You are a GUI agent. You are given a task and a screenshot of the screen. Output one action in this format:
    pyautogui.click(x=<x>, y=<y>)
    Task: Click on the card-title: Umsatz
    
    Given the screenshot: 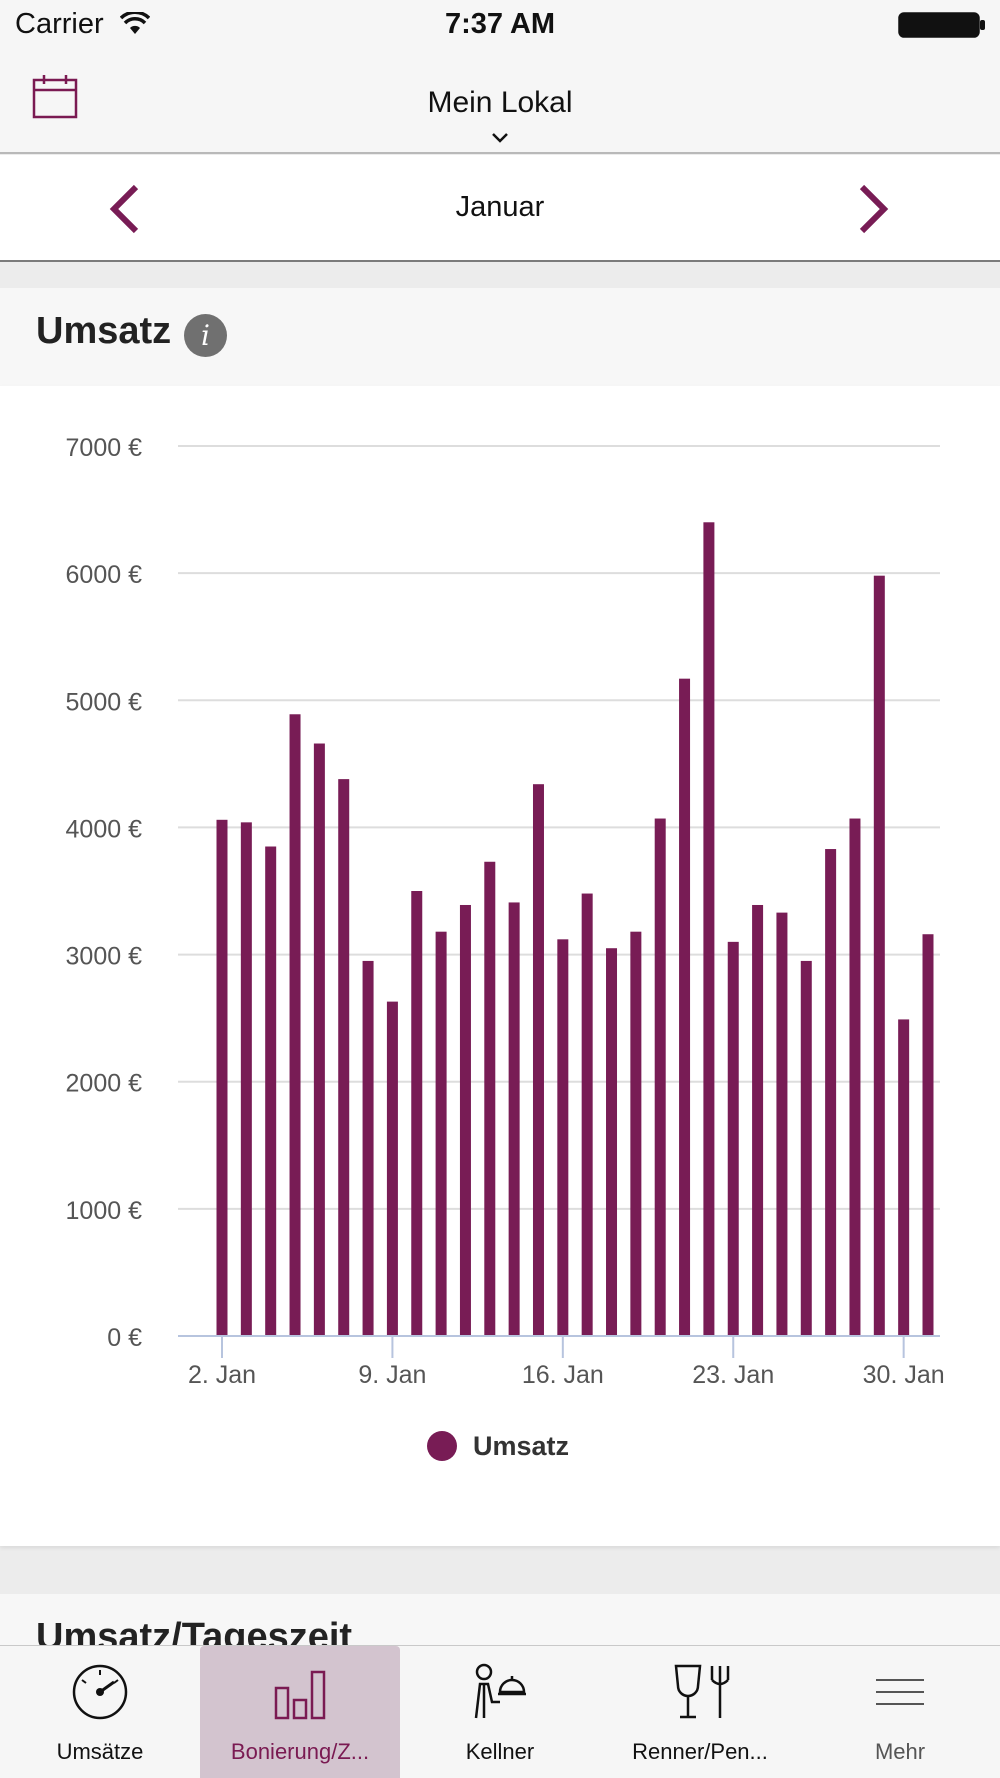 What is the action you would take?
    pyautogui.click(x=104, y=331)
    